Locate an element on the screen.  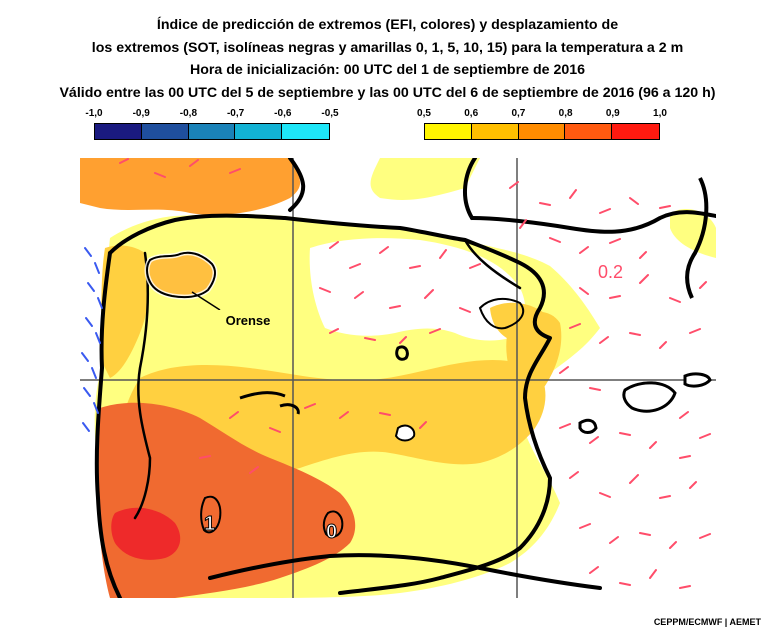
balearic-islands is located at coordinates (645, 403).